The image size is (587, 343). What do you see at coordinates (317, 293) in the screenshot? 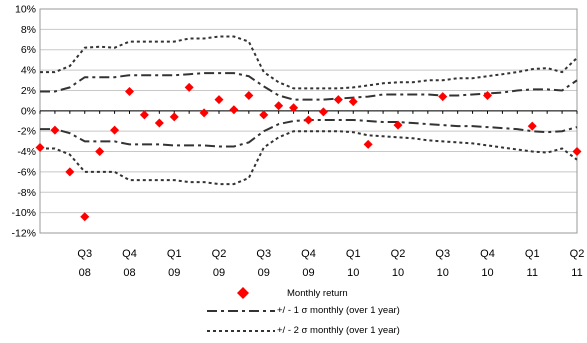
I see `legend-label-monthly-return: Monthly return` at bounding box center [317, 293].